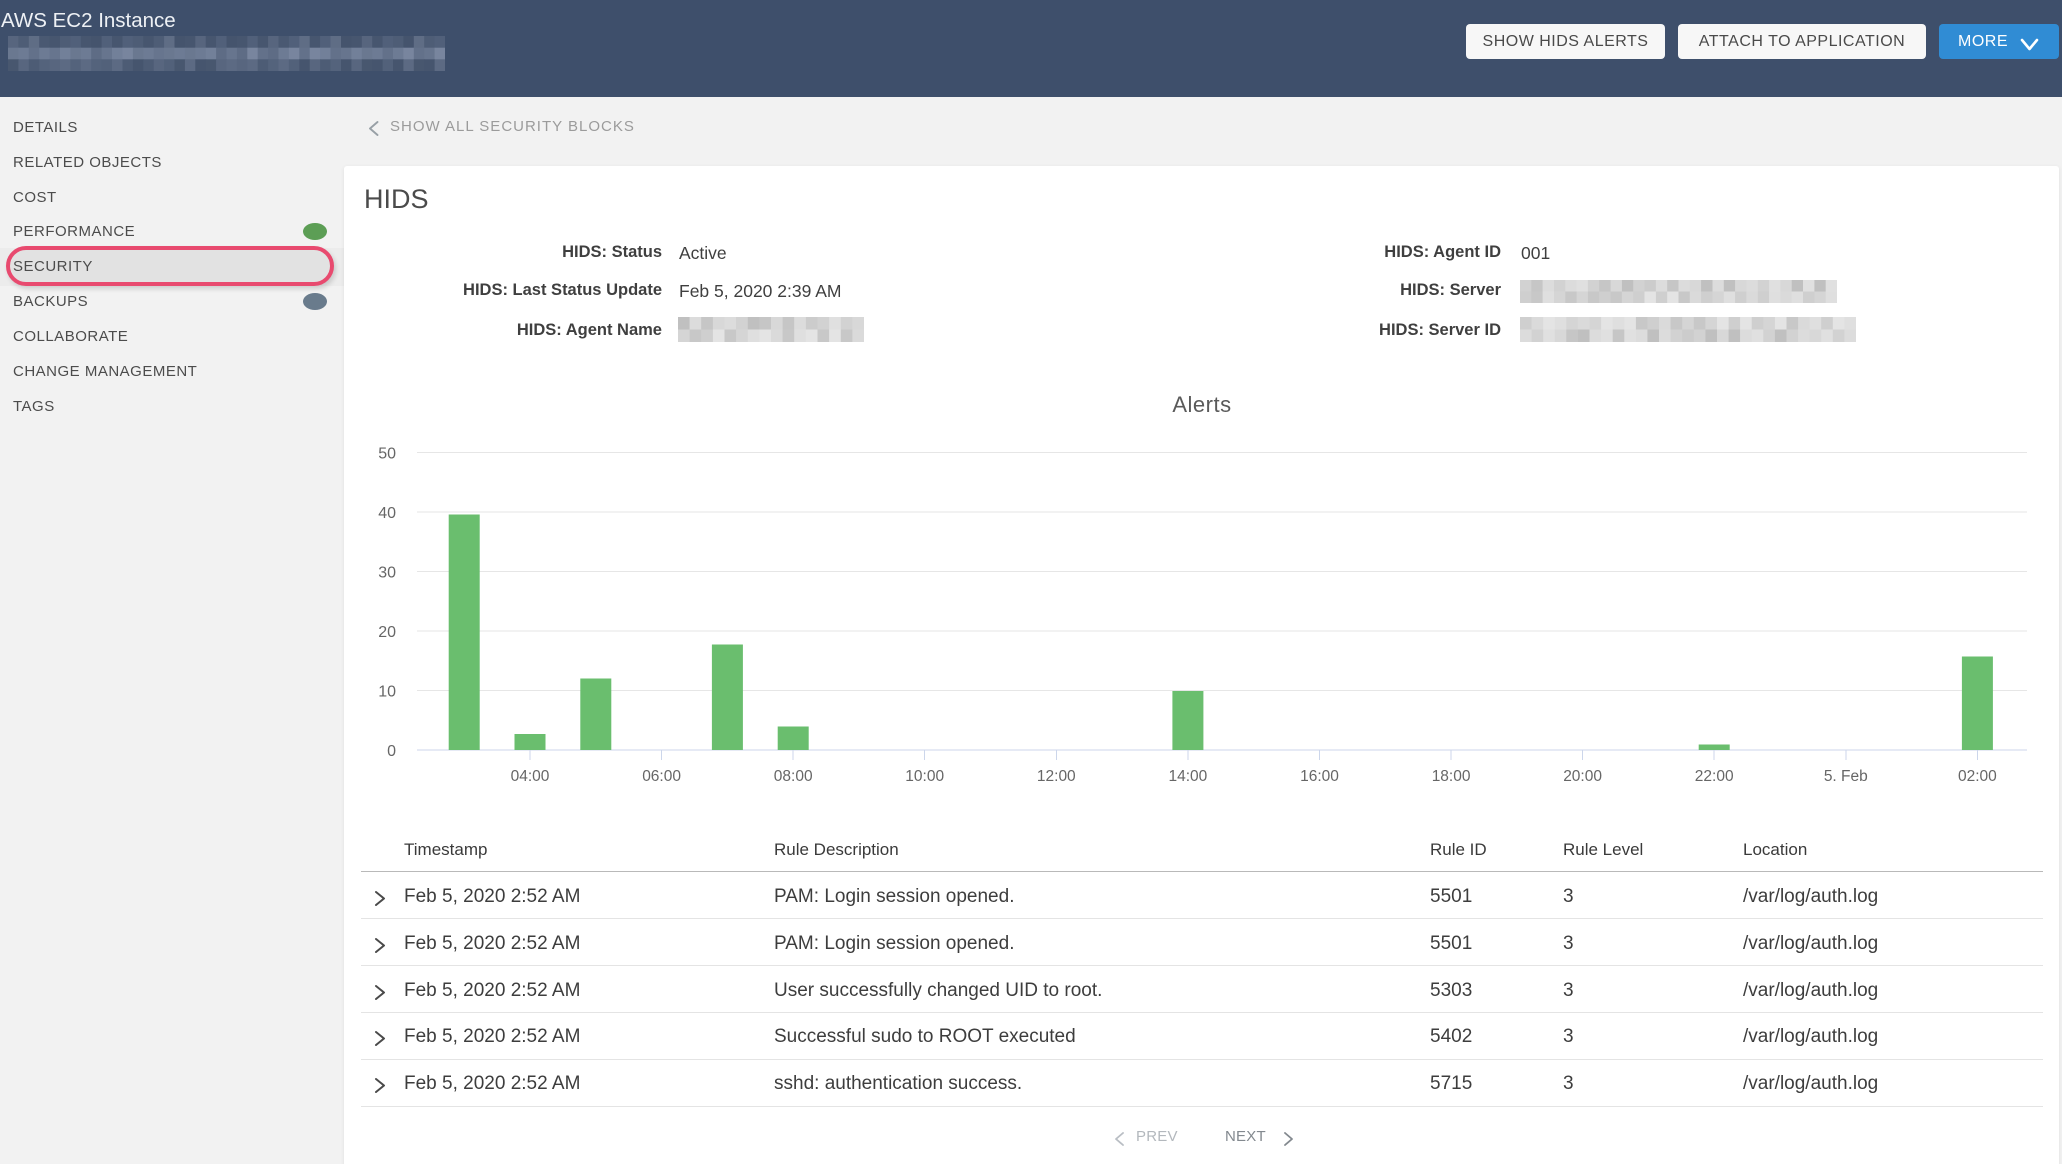  Describe the element at coordinates (387, 454) in the screenshot. I see `svg-text: 50` at that location.